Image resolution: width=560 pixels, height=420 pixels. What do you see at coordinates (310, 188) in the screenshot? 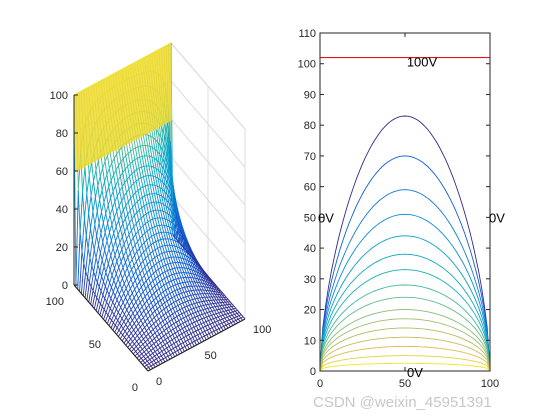
I see `y-tick-label: 60` at bounding box center [310, 188].